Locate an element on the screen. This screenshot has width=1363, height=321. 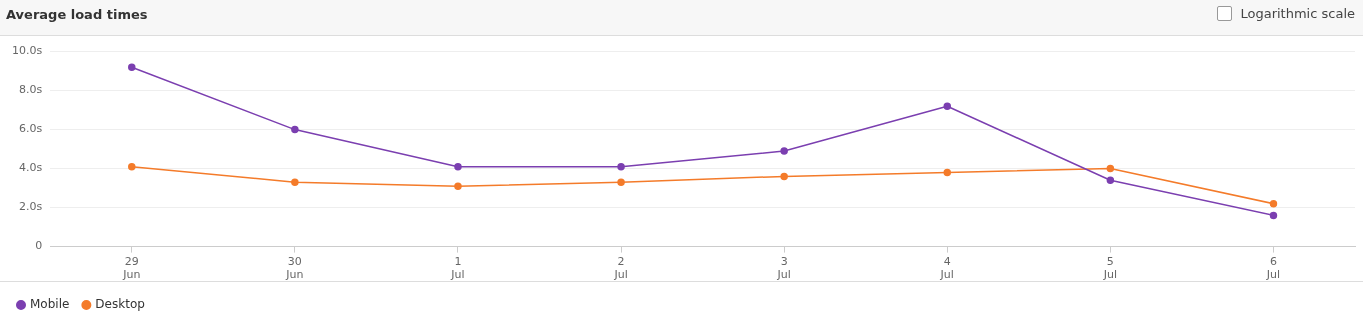
y-tick-label: 4.0s is located at coordinates (30, 168).